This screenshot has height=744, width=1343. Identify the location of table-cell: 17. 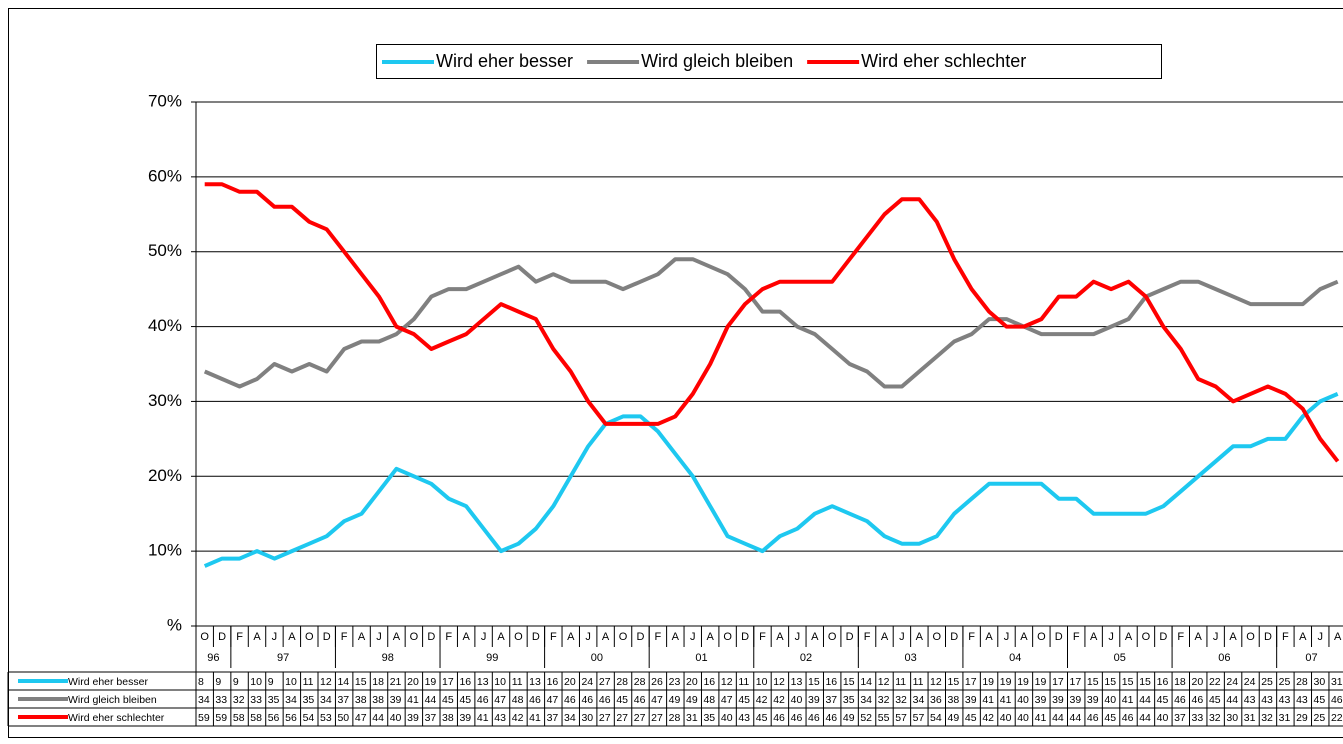
(971, 682).